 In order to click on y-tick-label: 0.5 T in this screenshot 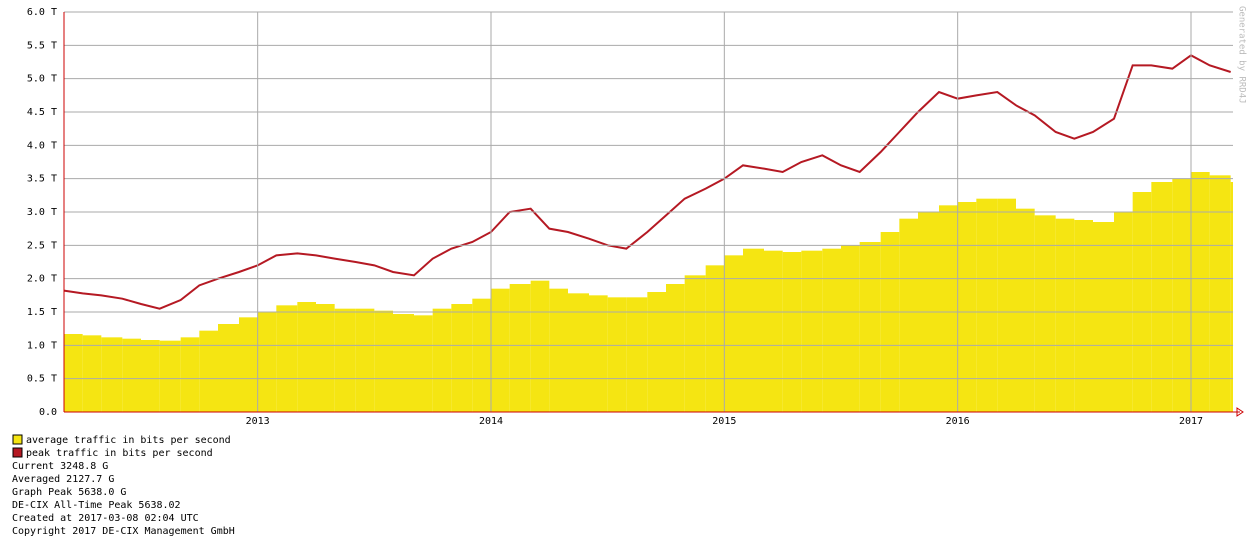, I will do `click(42, 379)`.